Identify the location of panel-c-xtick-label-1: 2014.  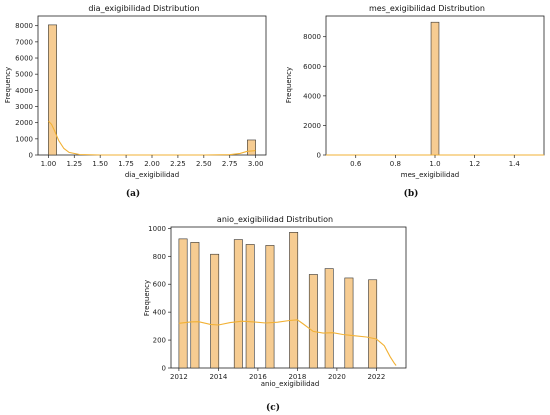
(218, 377).